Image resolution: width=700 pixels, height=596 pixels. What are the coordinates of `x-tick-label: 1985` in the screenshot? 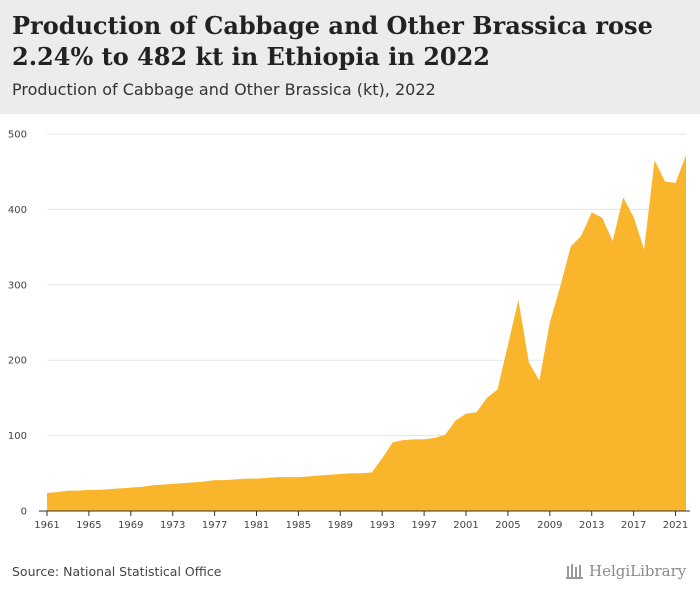 It's located at (298, 525).